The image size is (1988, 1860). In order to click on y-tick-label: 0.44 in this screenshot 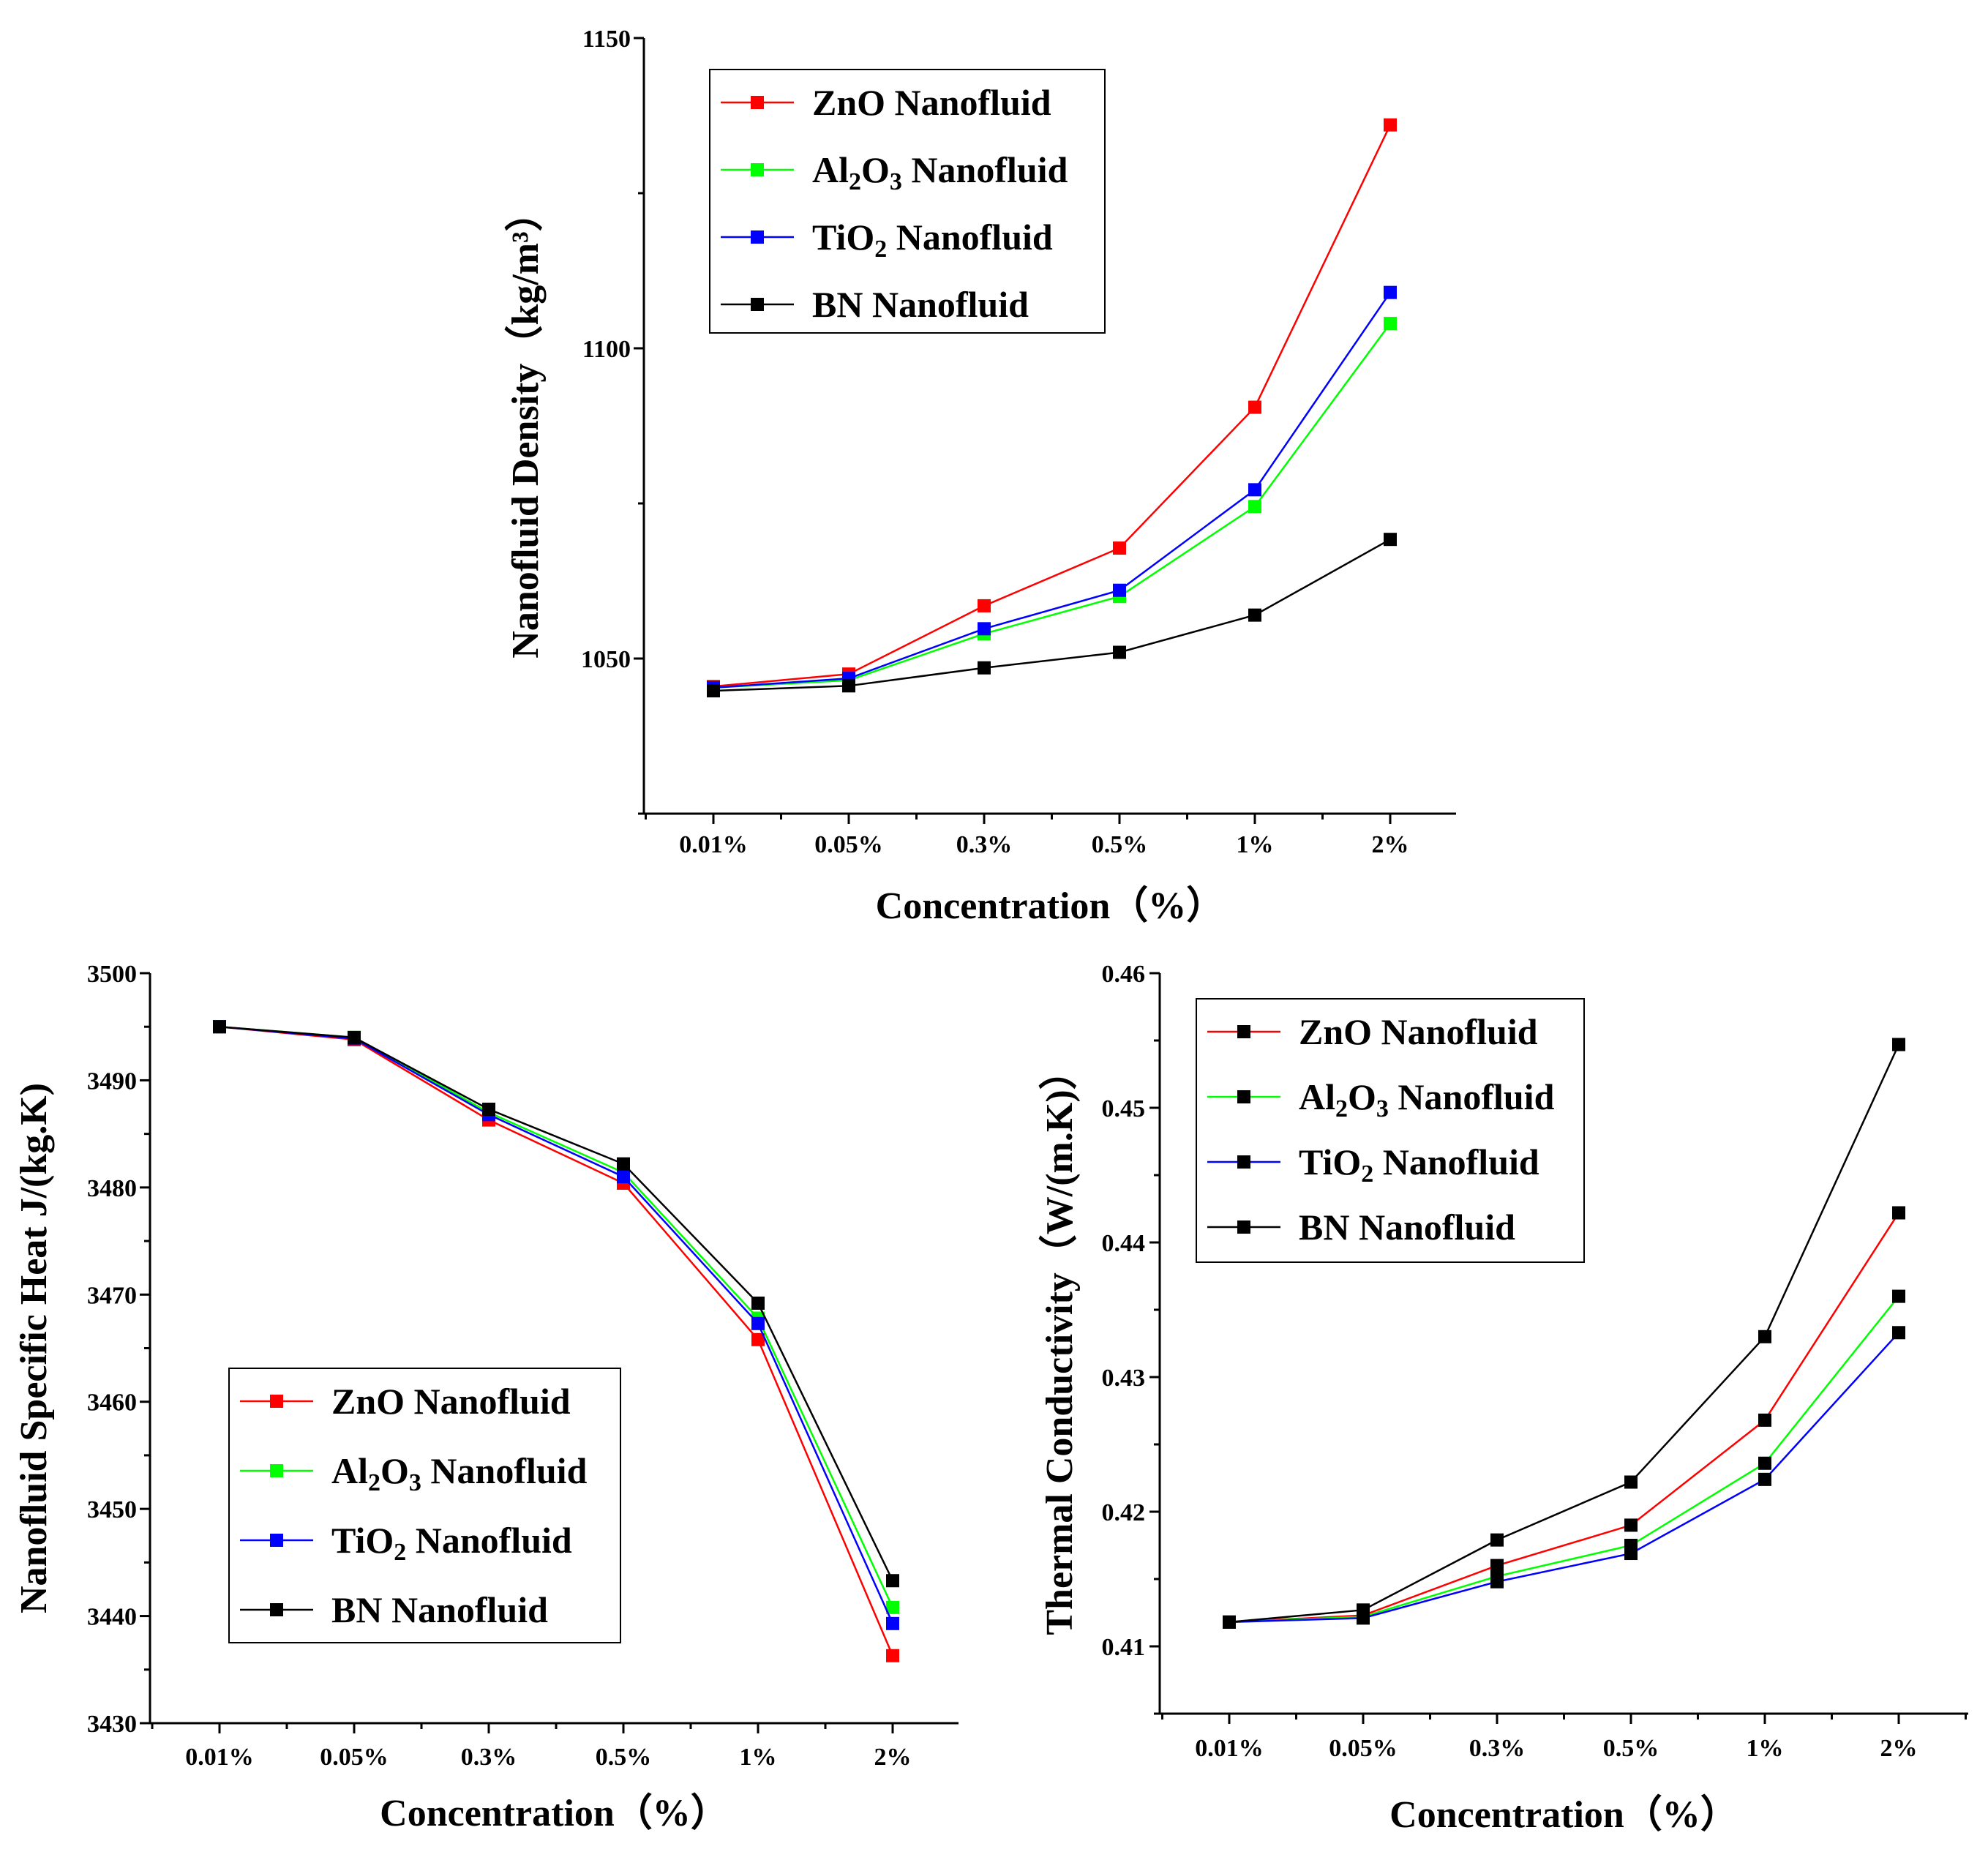, I will do `click(1124, 1243)`.